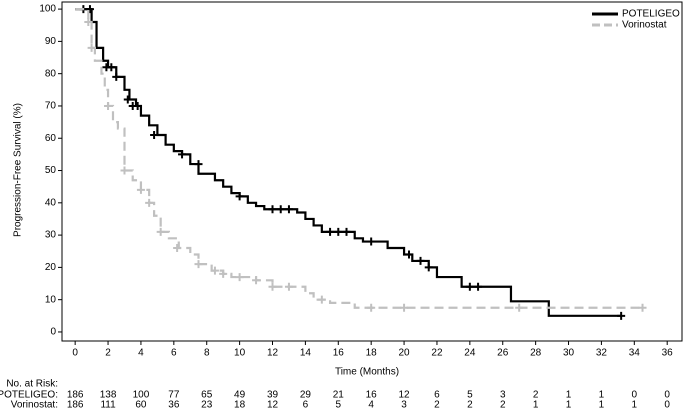 This screenshot has height=411, width=684. What do you see at coordinates (470, 353) in the screenshot?
I see `x-tick-label: 24` at bounding box center [470, 353].